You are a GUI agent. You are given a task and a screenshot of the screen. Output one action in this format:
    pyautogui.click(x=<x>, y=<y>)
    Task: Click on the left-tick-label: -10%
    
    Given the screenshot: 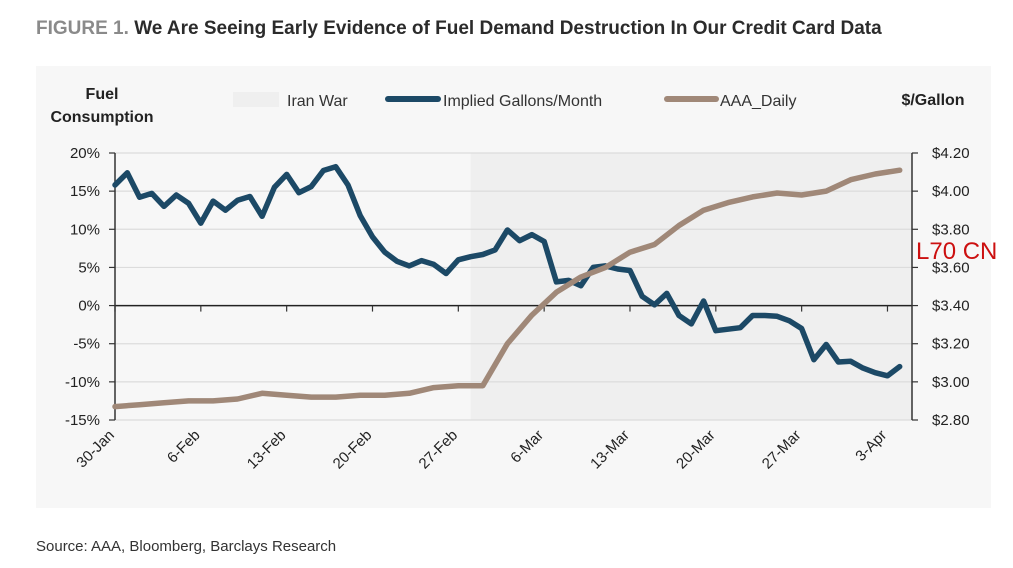 What is the action you would take?
    pyautogui.click(x=82, y=382)
    